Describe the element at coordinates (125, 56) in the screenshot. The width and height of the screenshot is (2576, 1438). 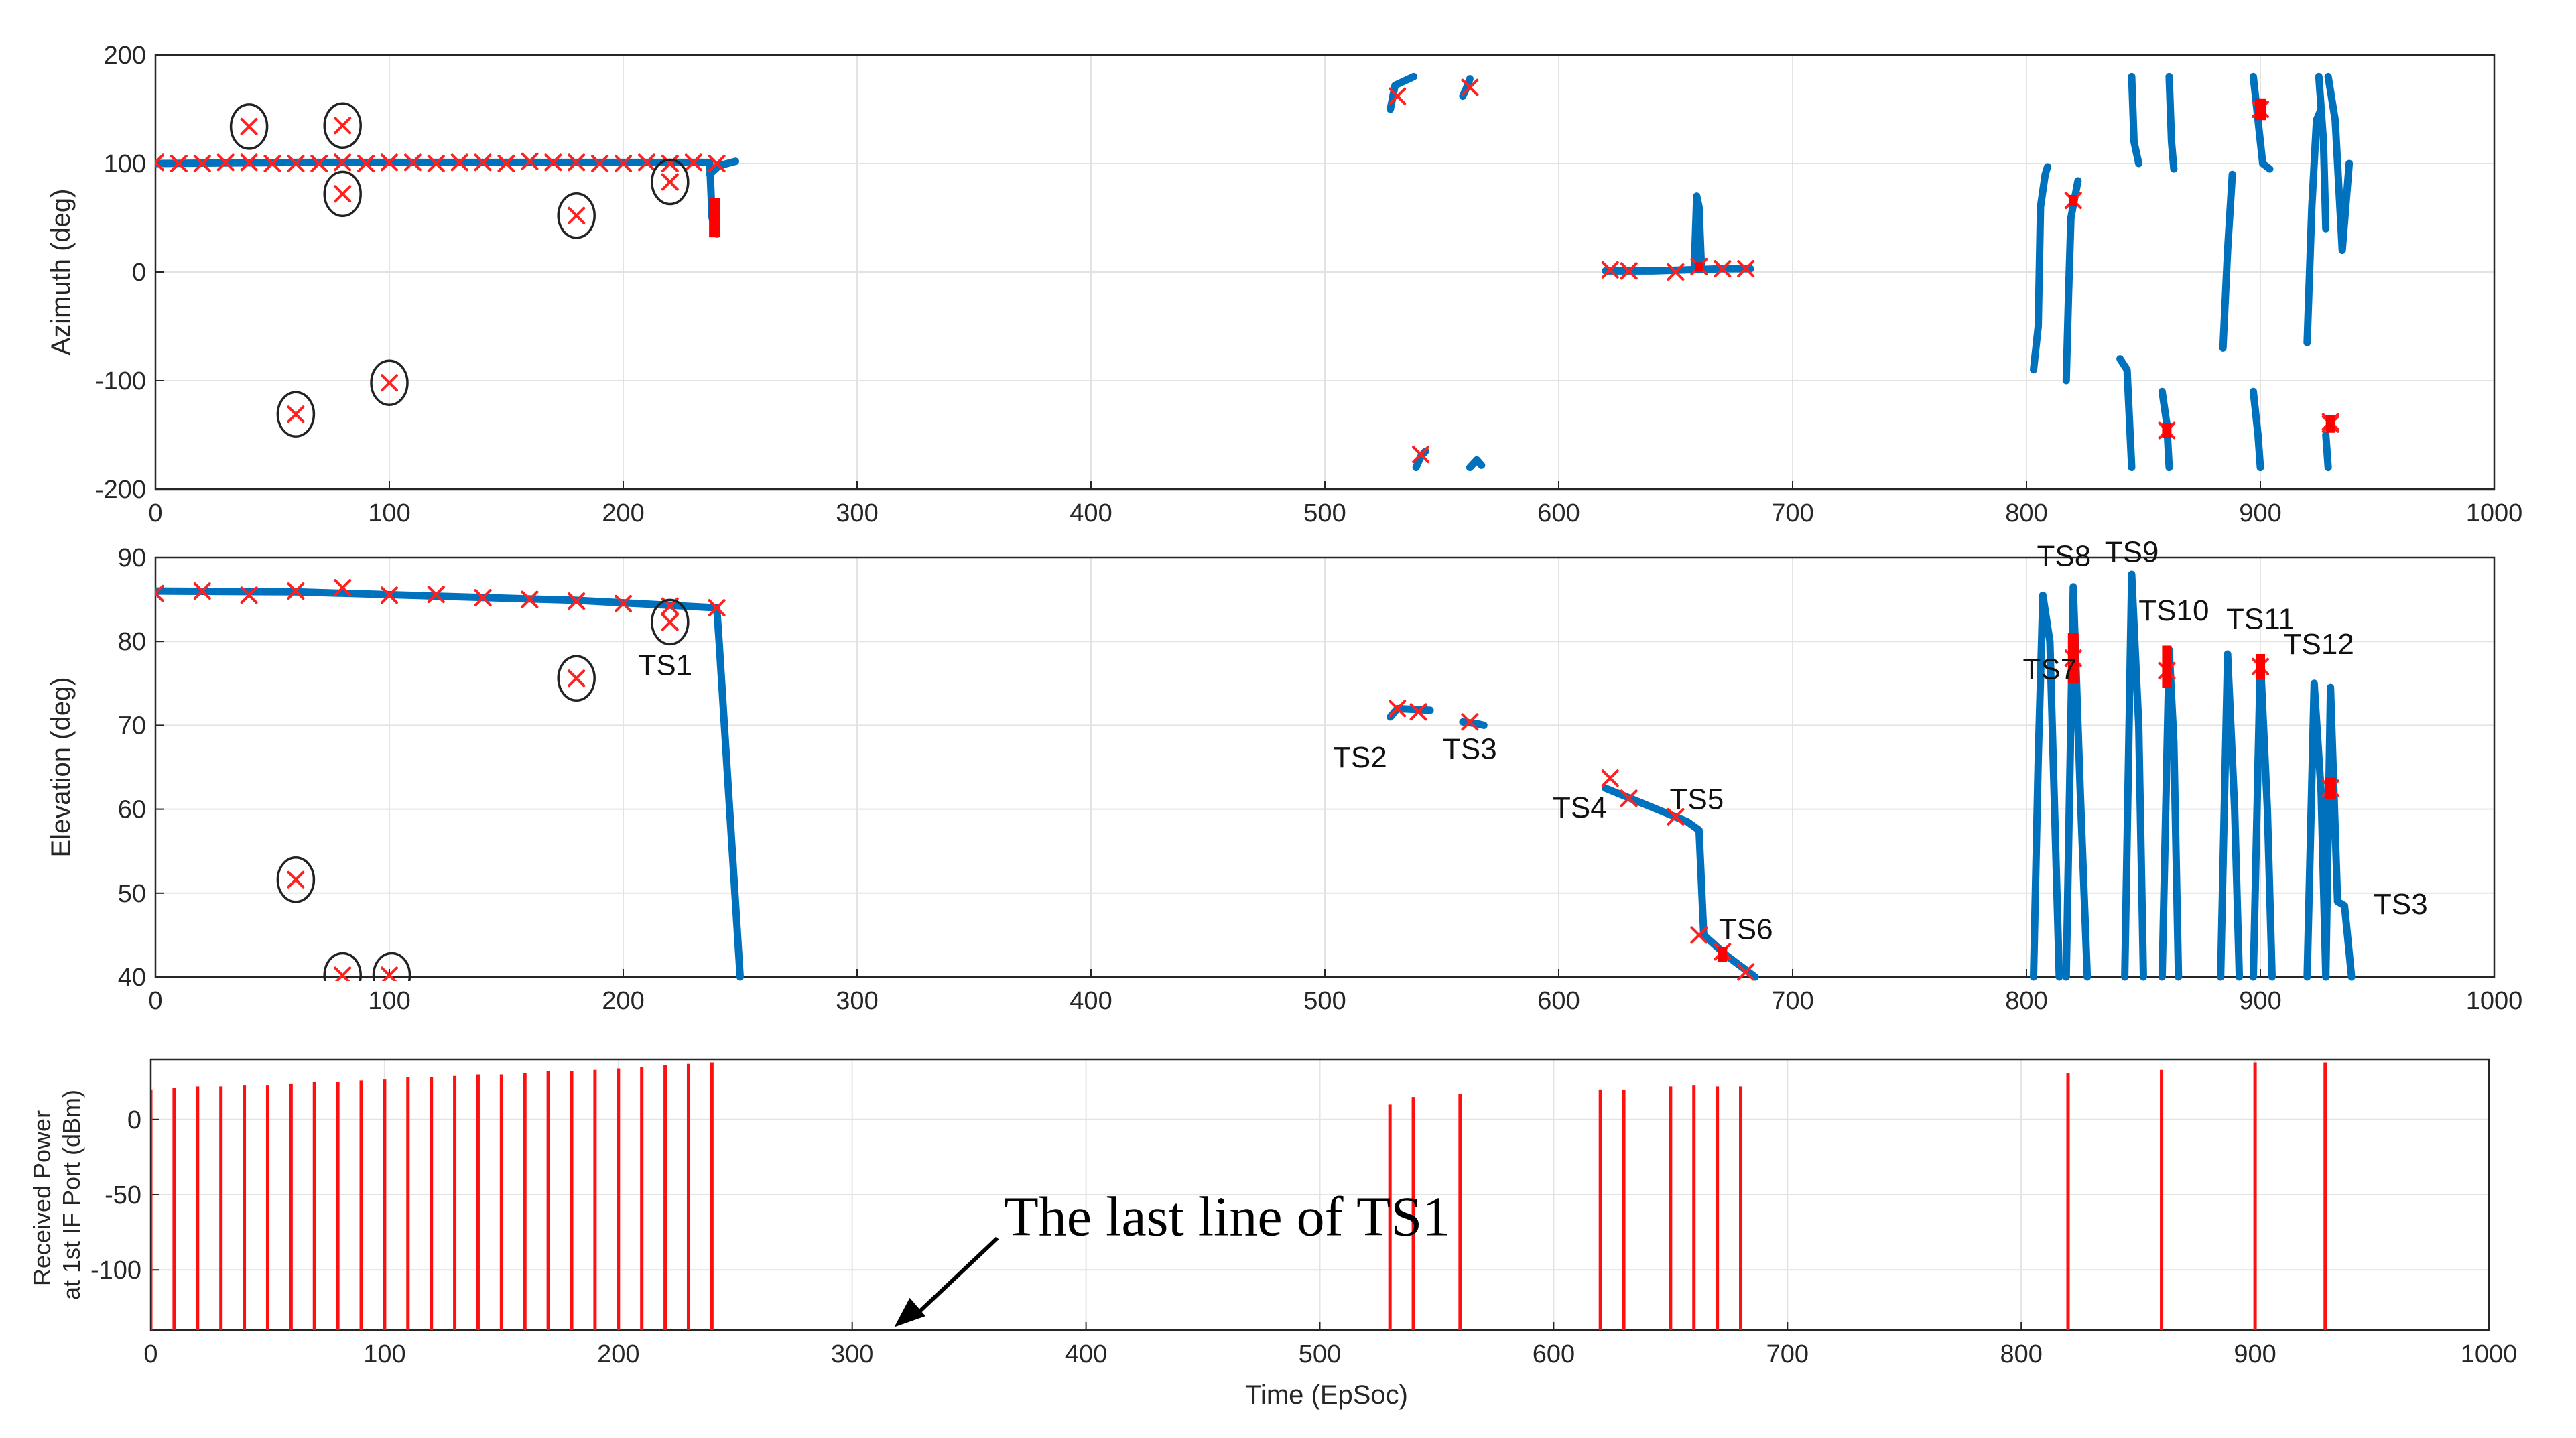
I see `azimuth-y-tick-label: 200` at that location.